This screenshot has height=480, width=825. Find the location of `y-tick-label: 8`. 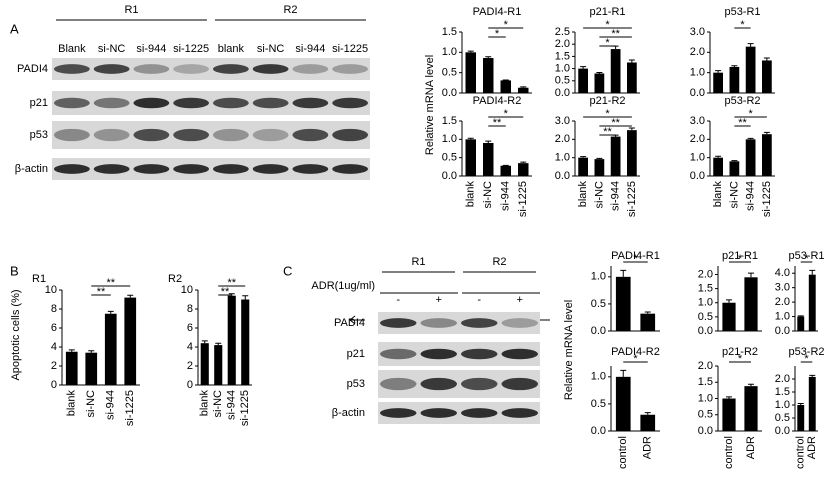

y-tick-label: 8 is located at coordinates (54, 309).